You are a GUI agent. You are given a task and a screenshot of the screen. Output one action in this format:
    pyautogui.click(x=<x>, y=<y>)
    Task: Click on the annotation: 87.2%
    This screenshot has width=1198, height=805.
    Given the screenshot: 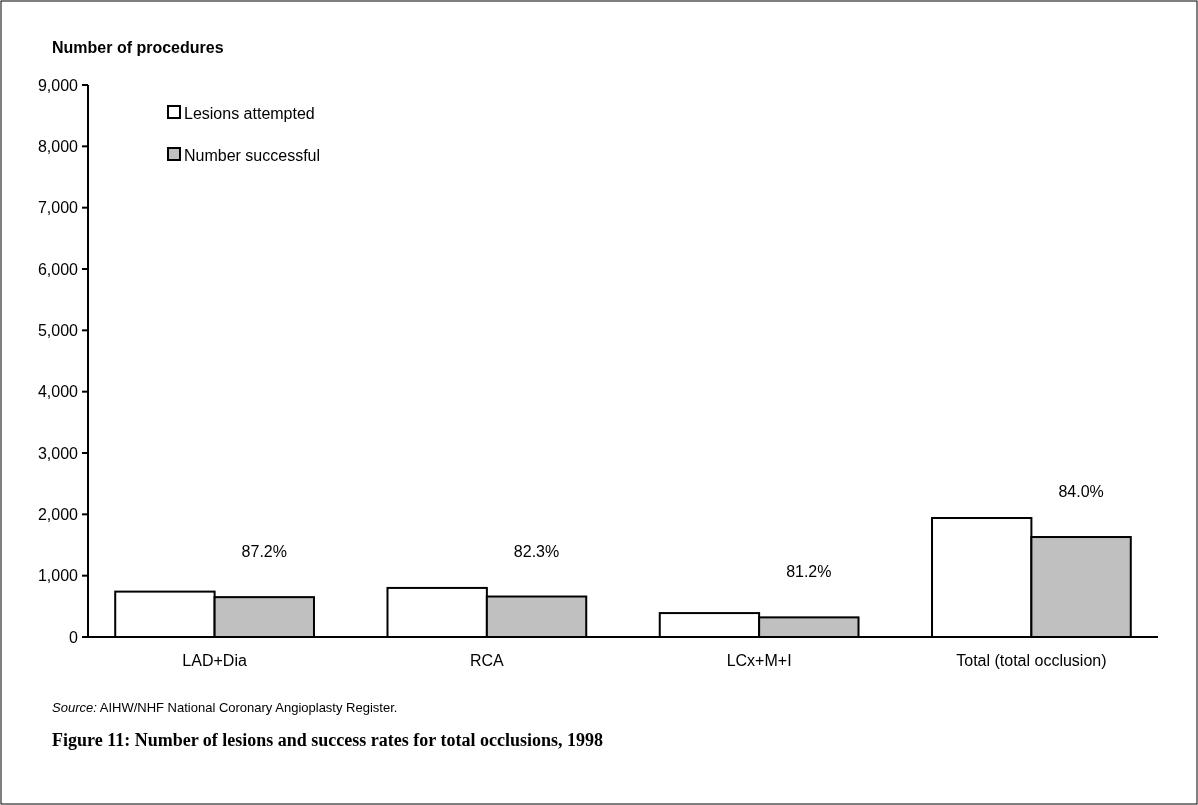 What is the action you would take?
    pyautogui.click(x=264, y=552)
    